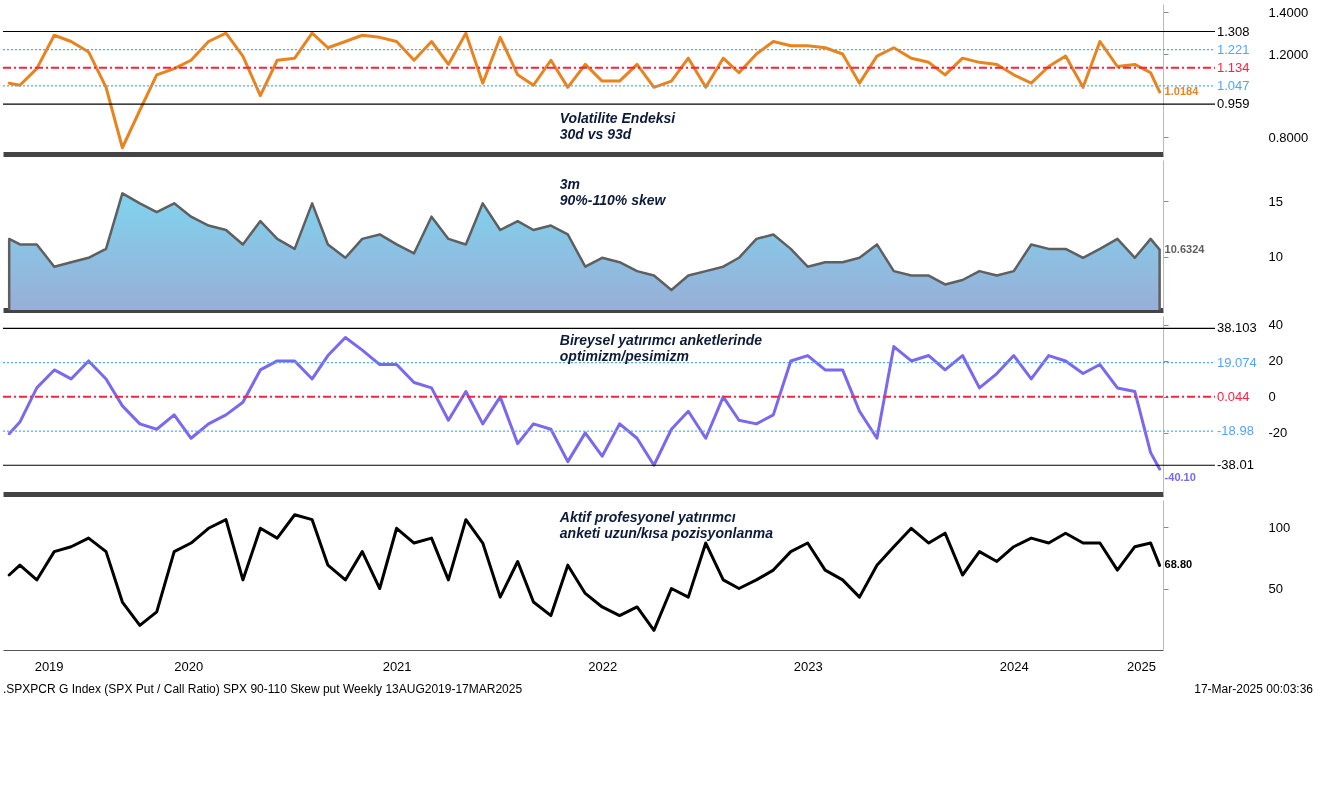  What do you see at coordinates (1178, 564) in the screenshot?
I see `annotation: 68.80` at bounding box center [1178, 564].